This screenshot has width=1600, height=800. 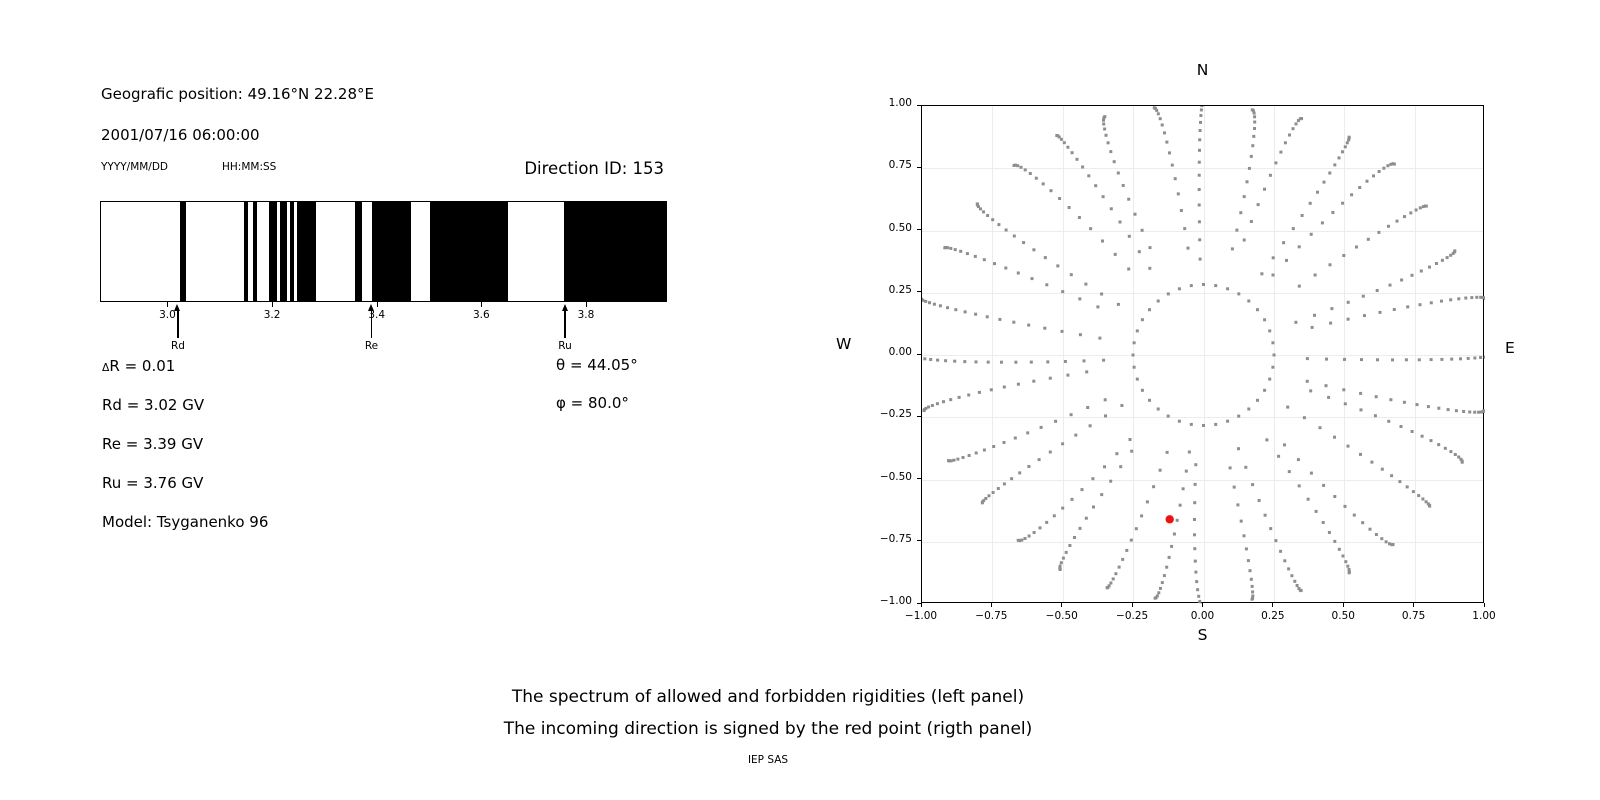 I want to click on date-format-hint: YYYY/MM/DD, so click(x=135, y=167).